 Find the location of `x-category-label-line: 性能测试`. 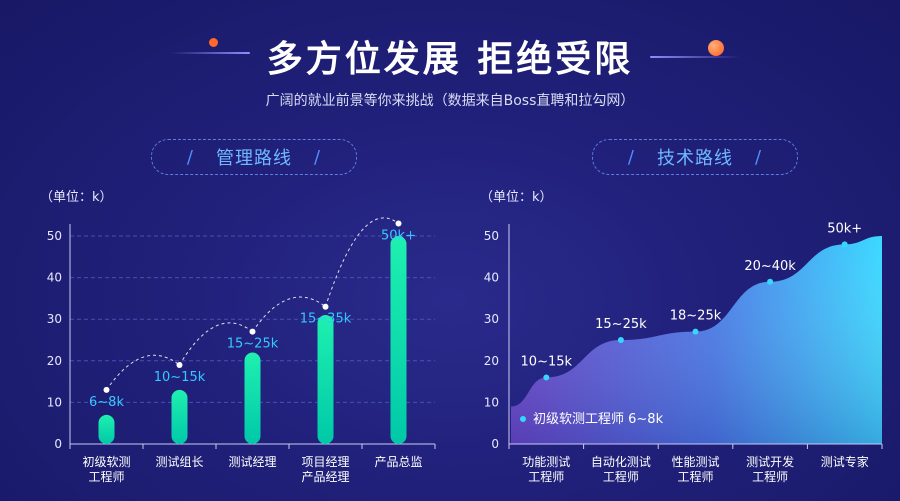

x-category-label-line: 性能测试 is located at coordinates (695, 461).